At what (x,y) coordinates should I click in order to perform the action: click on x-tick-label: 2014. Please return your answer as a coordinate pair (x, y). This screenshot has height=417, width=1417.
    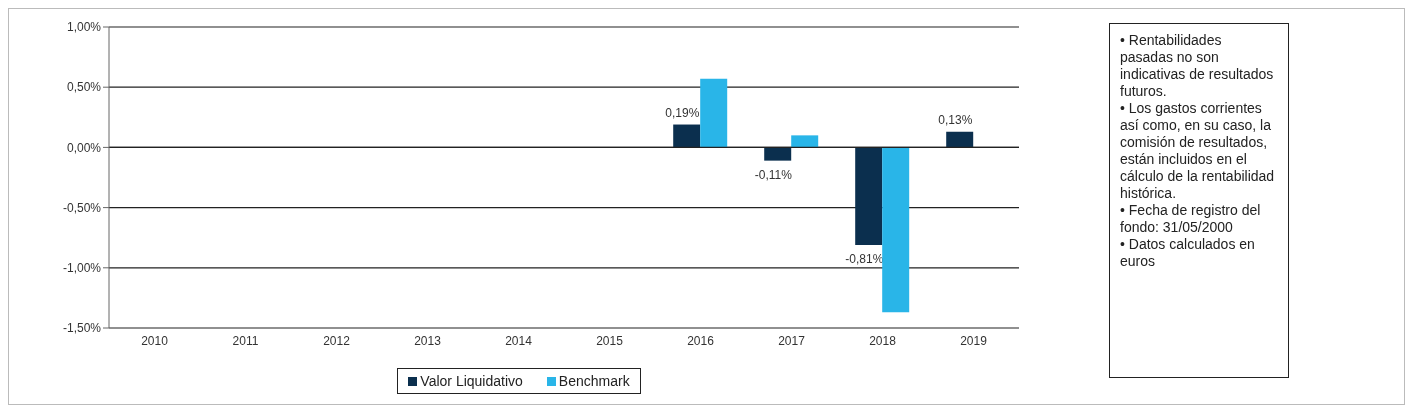
    Looking at the image, I should click on (519, 340).